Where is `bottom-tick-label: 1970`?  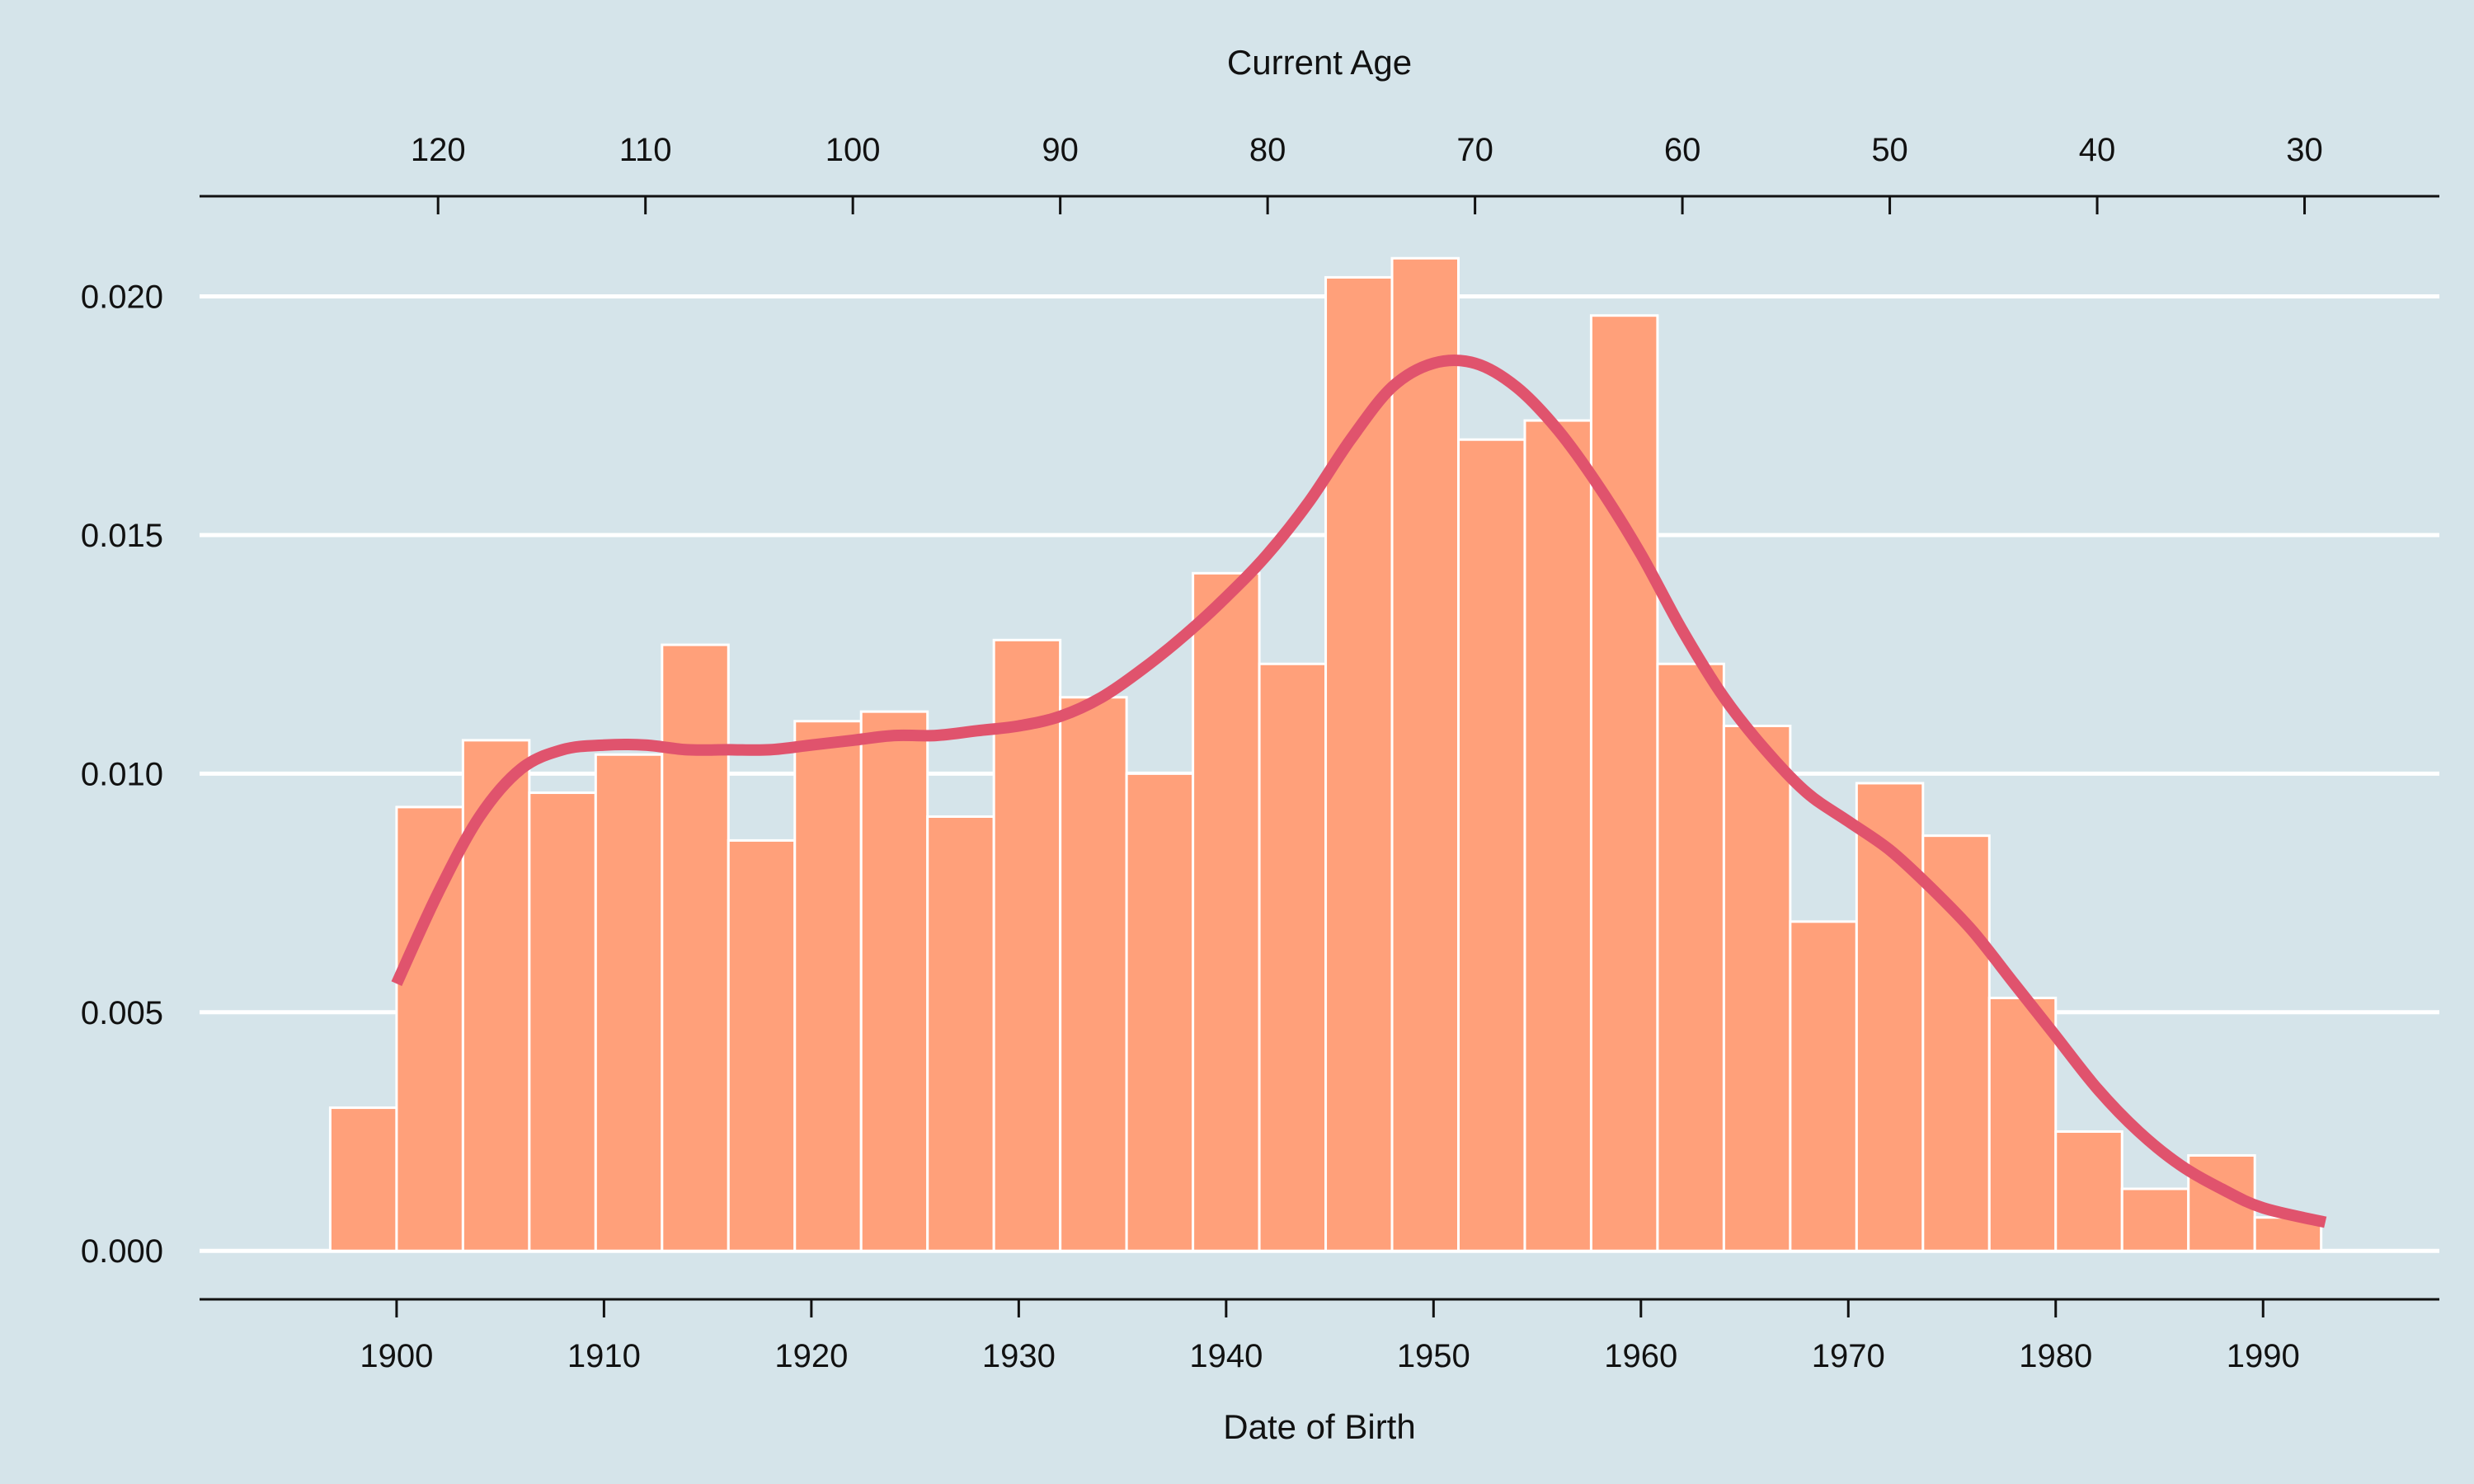
bottom-tick-label: 1970 is located at coordinates (1848, 1356).